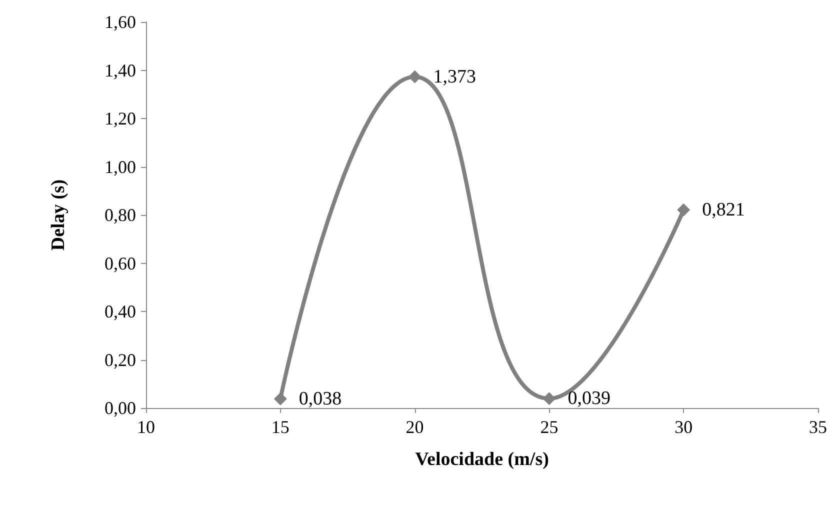 This screenshot has height=506, width=830. What do you see at coordinates (818, 427) in the screenshot?
I see `x-tick-label: 35` at bounding box center [818, 427].